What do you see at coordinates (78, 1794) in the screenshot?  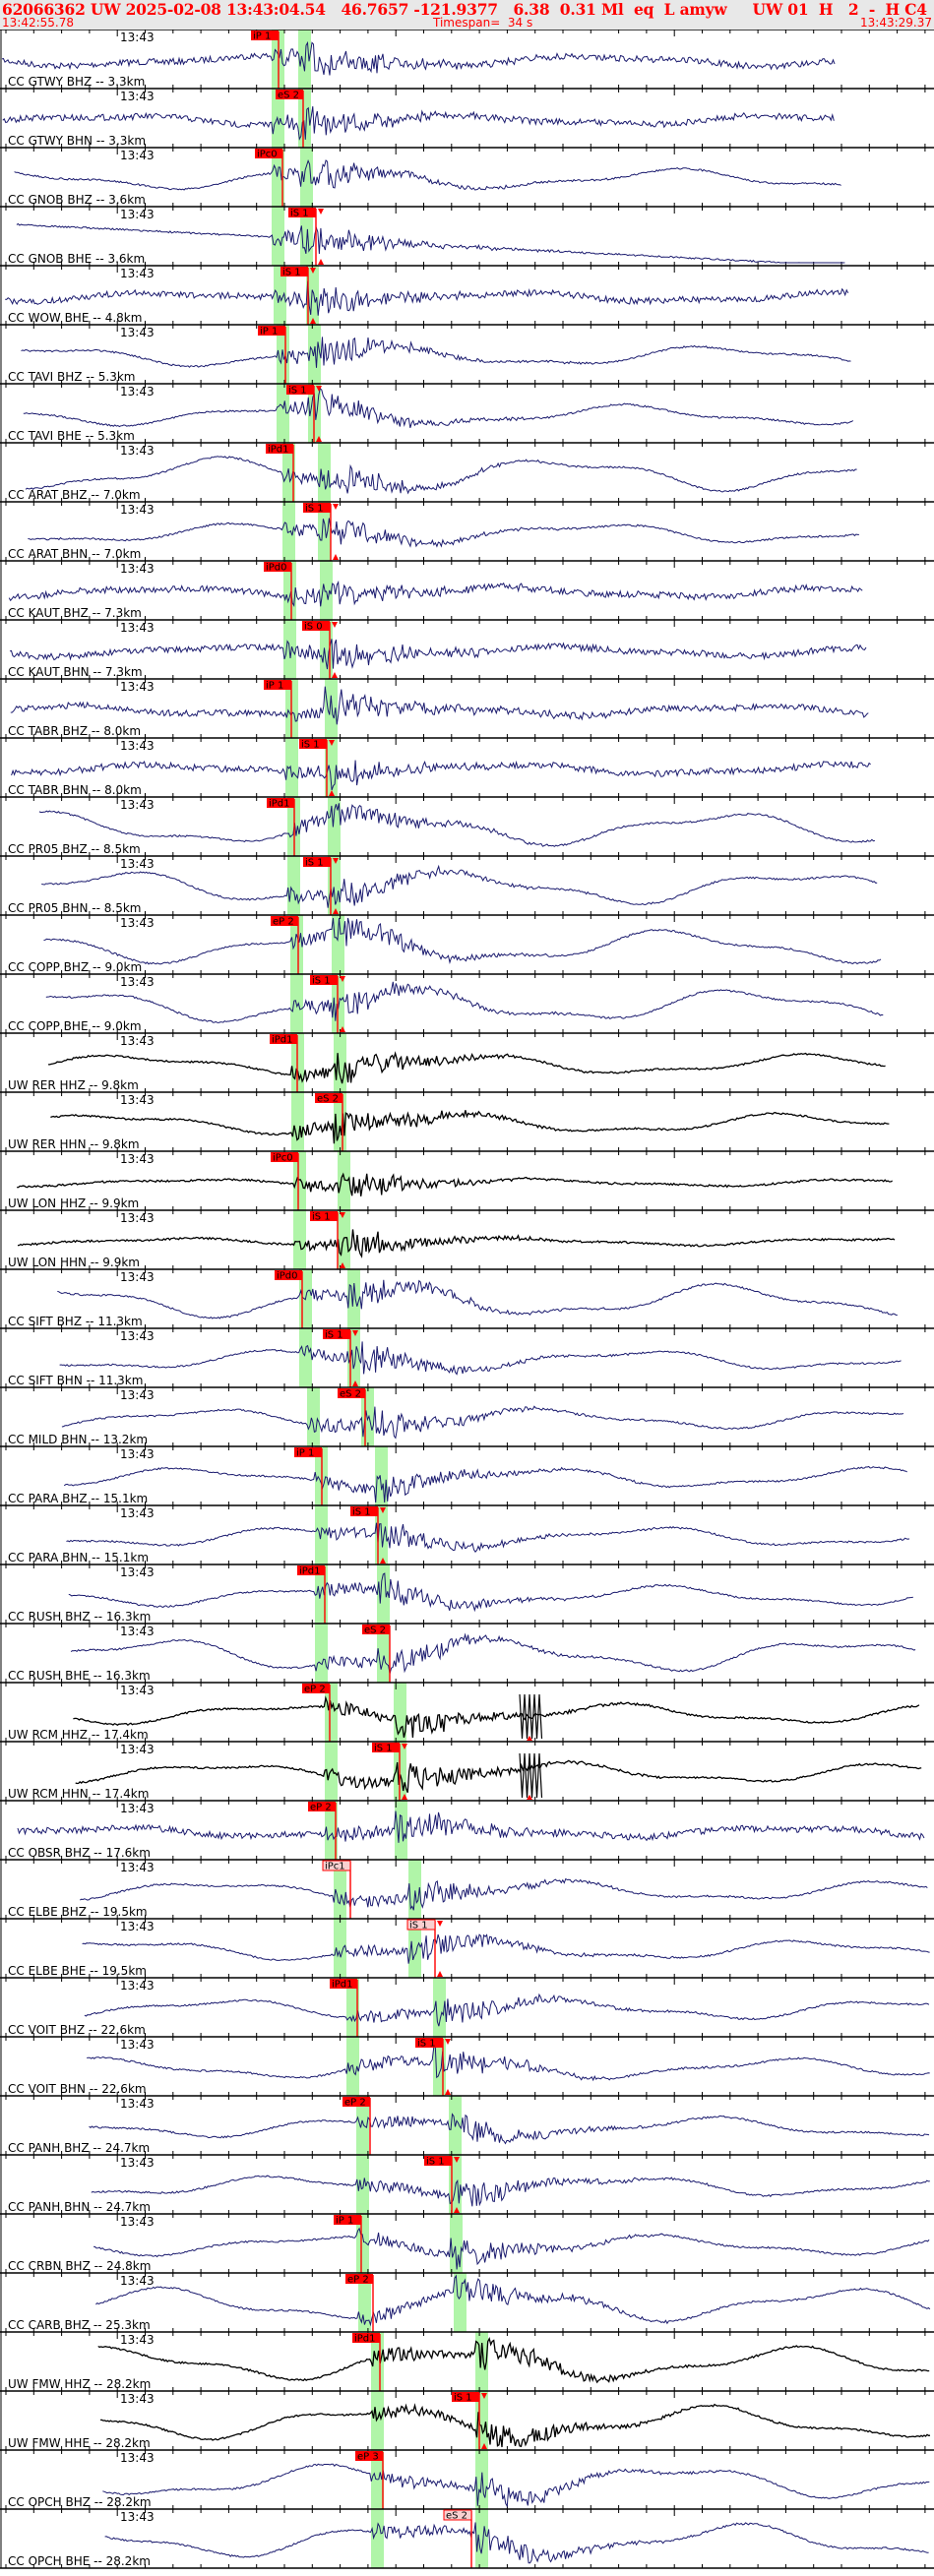 I see `station-label: UW RCM HHN -- 17.4km` at bounding box center [78, 1794].